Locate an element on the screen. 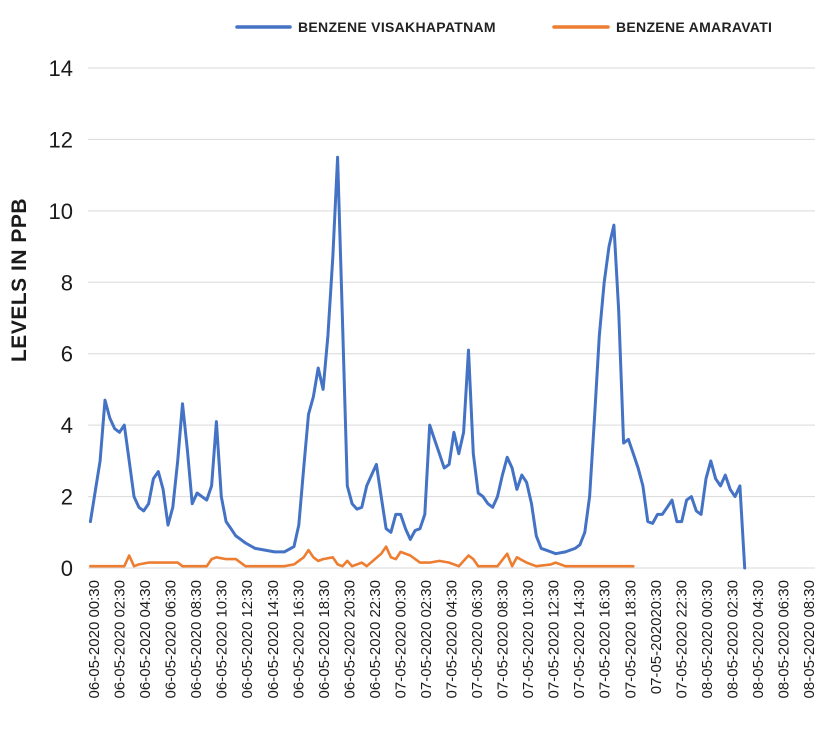 This screenshot has height=749, width=820. legend: BENZENE VISAKHAPATNAM BENZENE AMARAVATI is located at coordinates (503, 27).